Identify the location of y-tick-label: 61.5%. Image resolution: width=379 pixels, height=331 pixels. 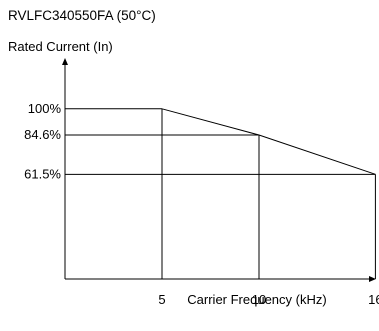
(42, 173).